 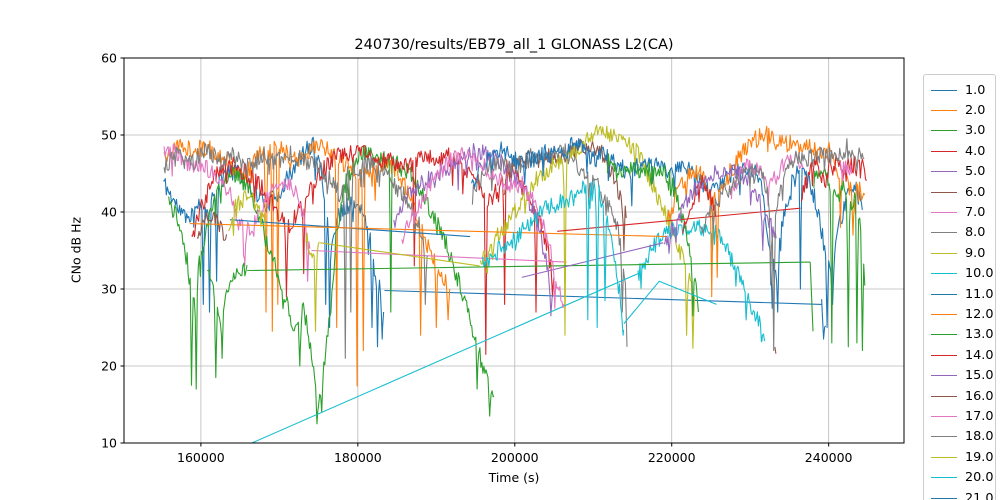 What do you see at coordinates (963, 253) in the screenshot?
I see `legend-item: 9.0` at bounding box center [963, 253].